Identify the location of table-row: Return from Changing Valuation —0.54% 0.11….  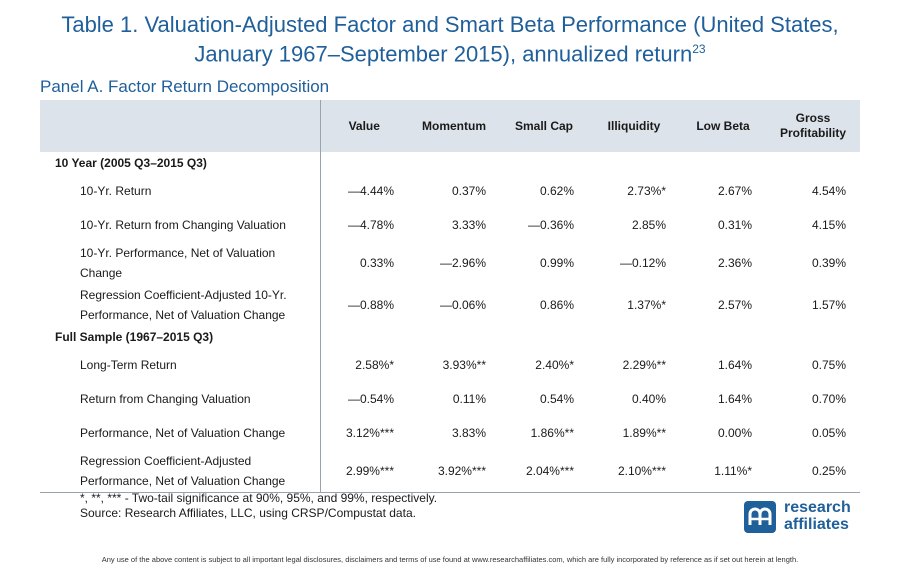
(450, 399).